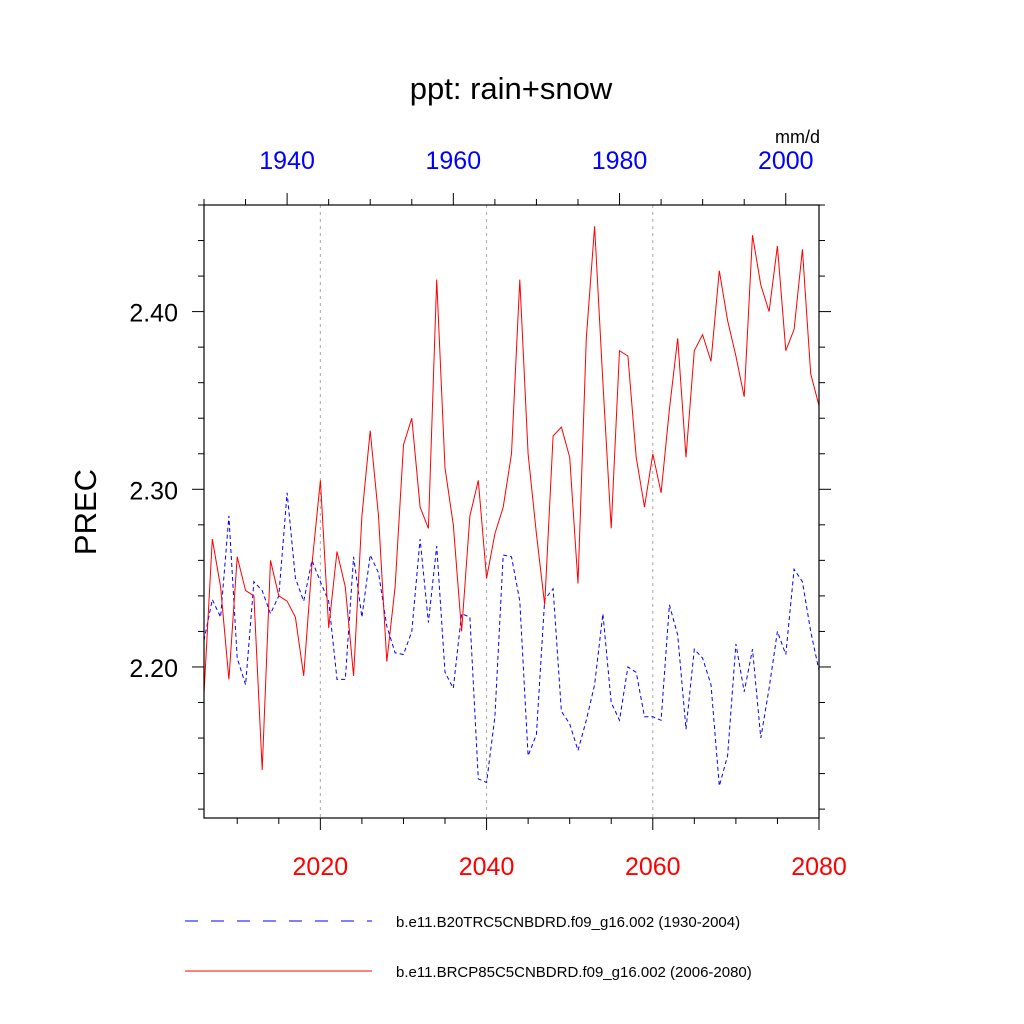  I want to click on x-bottom-tick-label-2020: 2020, so click(321, 867).